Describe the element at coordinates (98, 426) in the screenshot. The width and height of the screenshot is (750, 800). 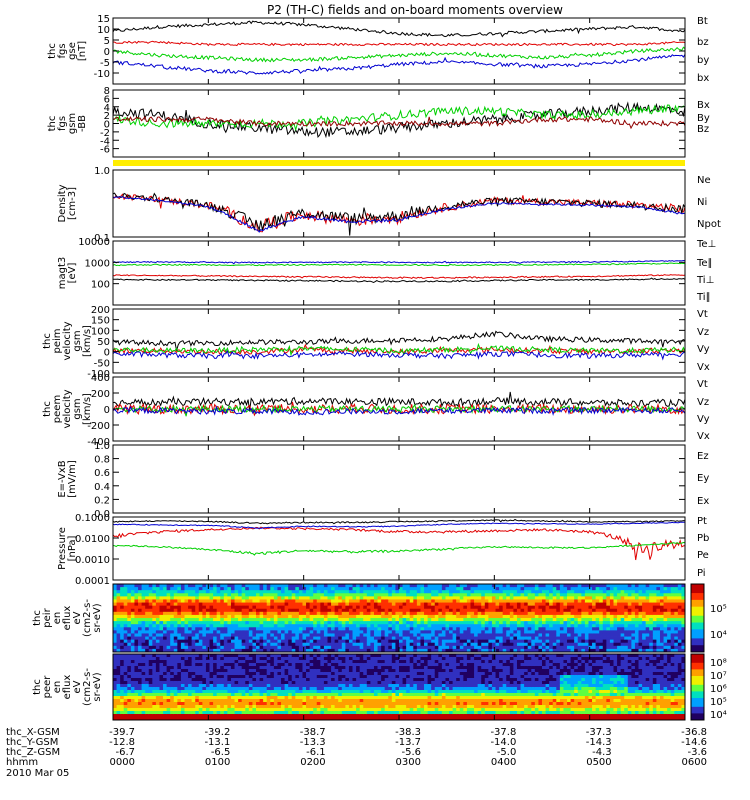
I see `y-tick-label: -200` at that location.